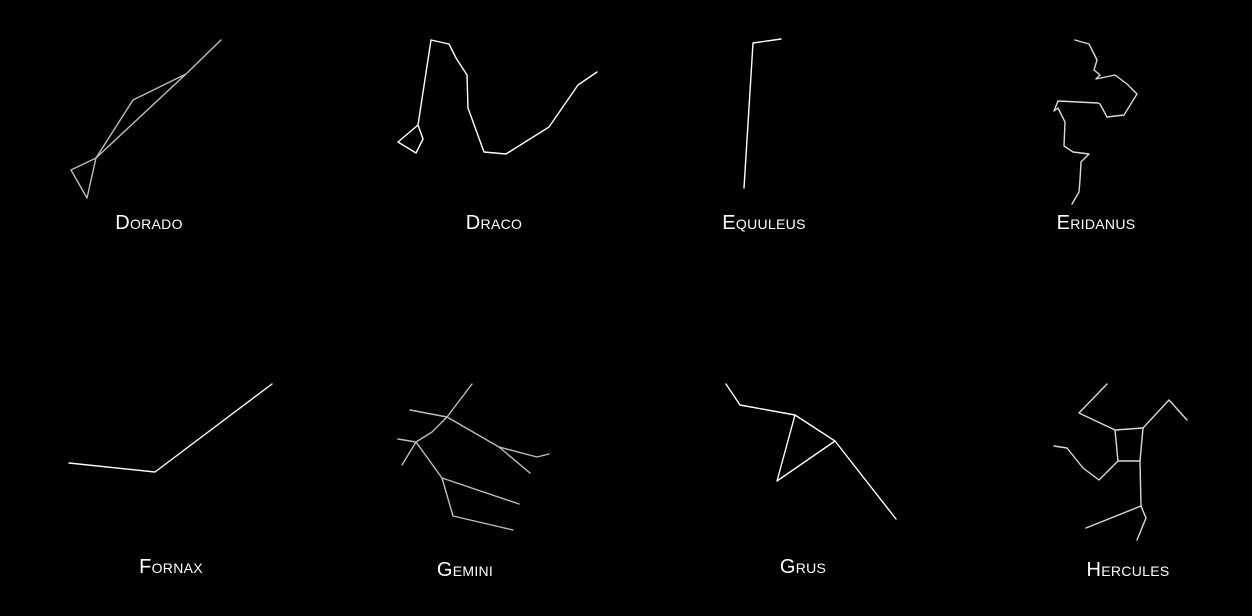 The width and height of the screenshot is (1252, 616). What do you see at coordinates (1141, 523) in the screenshot?
I see `hercules-foot` at bounding box center [1141, 523].